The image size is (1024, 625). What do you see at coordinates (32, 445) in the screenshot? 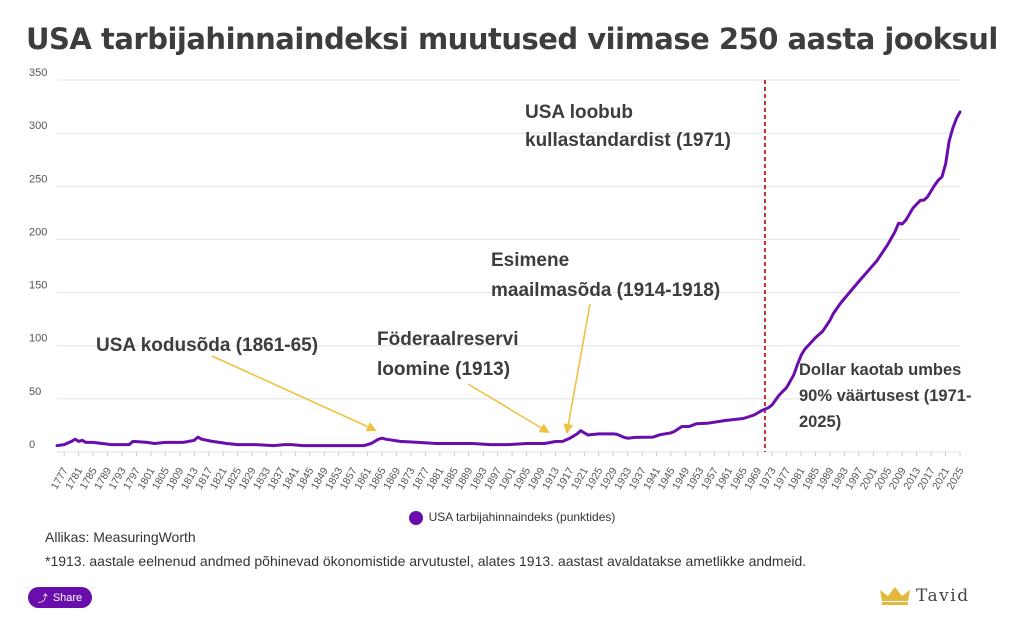
I see `y-tick-label: 0` at bounding box center [32, 445].